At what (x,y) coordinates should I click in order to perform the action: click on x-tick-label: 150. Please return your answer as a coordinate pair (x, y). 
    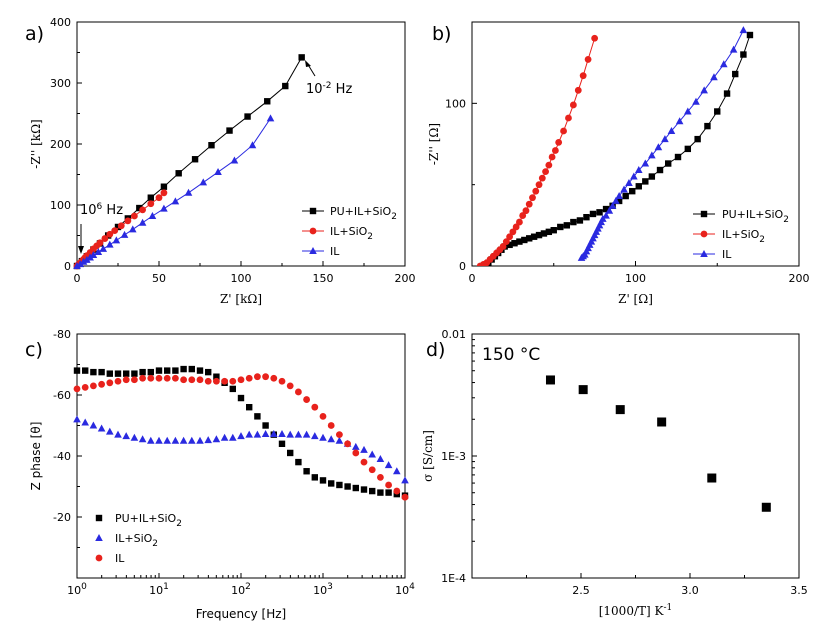
    Looking at the image, I should click on (323, 278).